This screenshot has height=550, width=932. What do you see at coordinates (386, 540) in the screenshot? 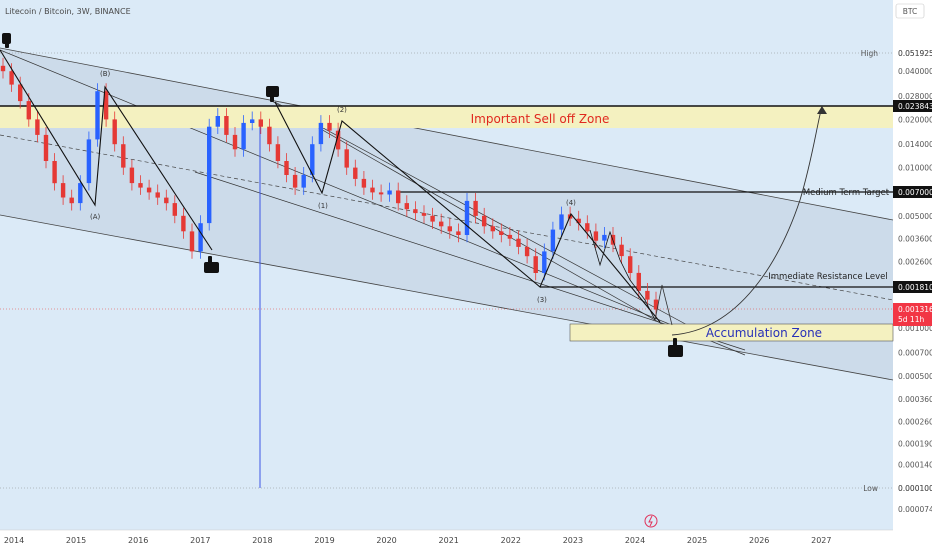
I see `time-tick-label: 2020` at bounding box center [386, 540].